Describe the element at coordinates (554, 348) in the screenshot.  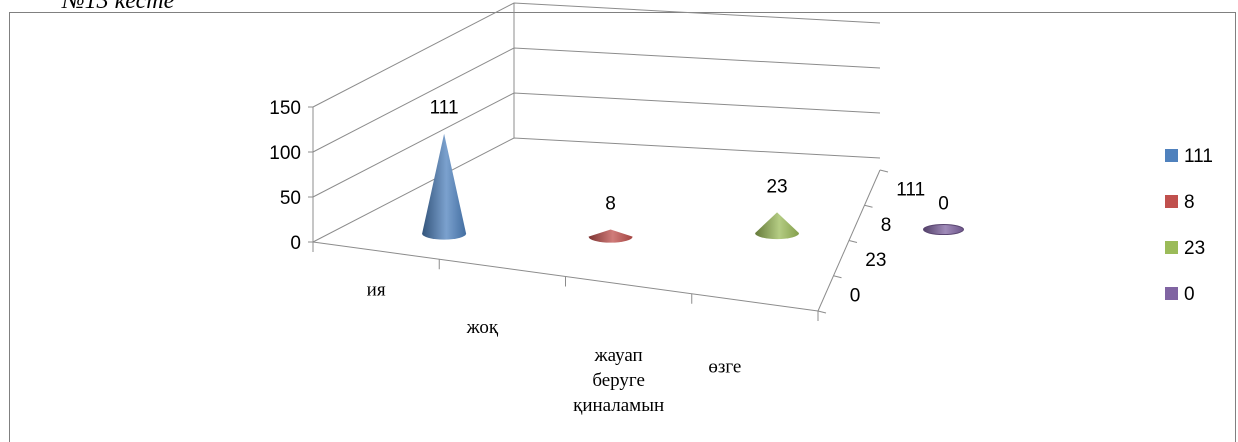
I see `category-labels: ия жоқ жауап беруге қиналамын өзге` at that location.